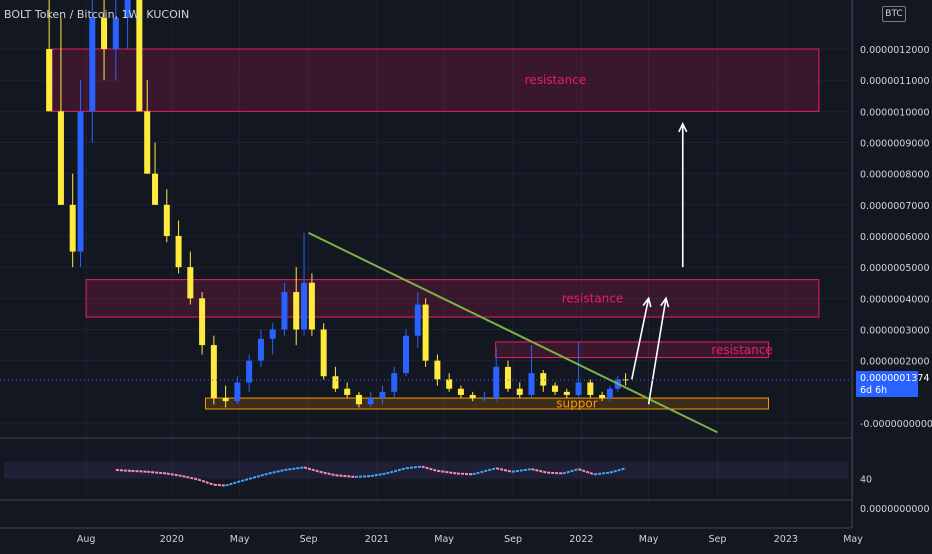 Image resolution: width=932 pixels, height=554 pixels. I want to click on arrow-shaft, so click(657, 351).